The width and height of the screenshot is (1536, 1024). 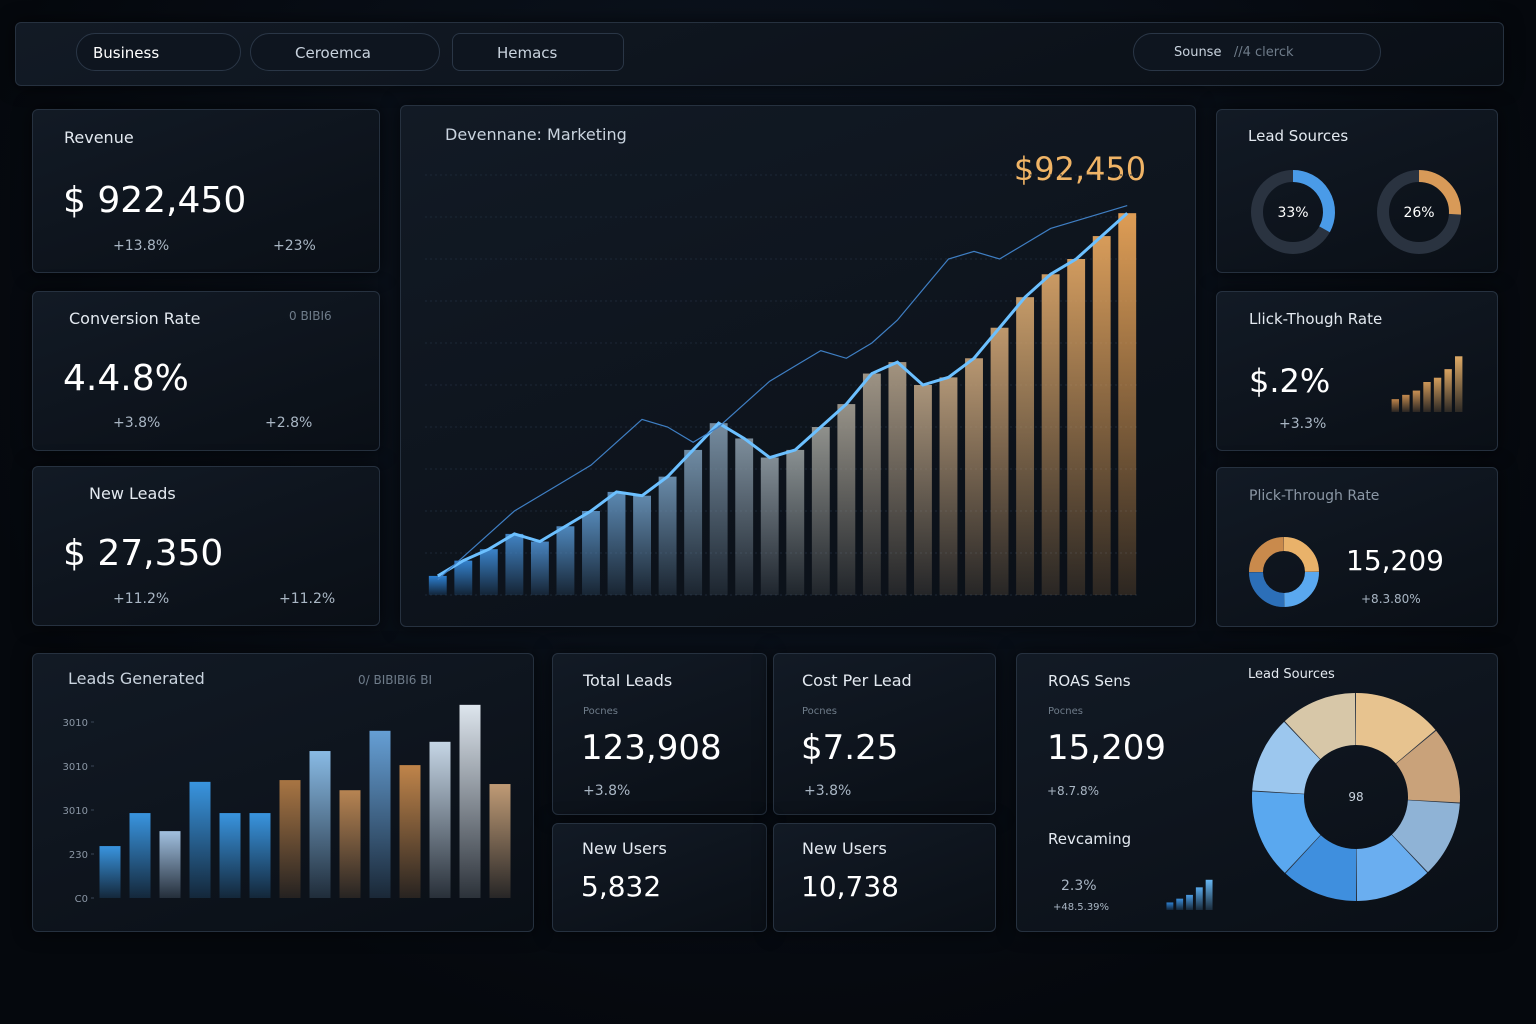 What do you see at coordinates (135, 318) in the screenshot?
I see `kpi-title: Conversion Rate` at bounding box center [135, 318].